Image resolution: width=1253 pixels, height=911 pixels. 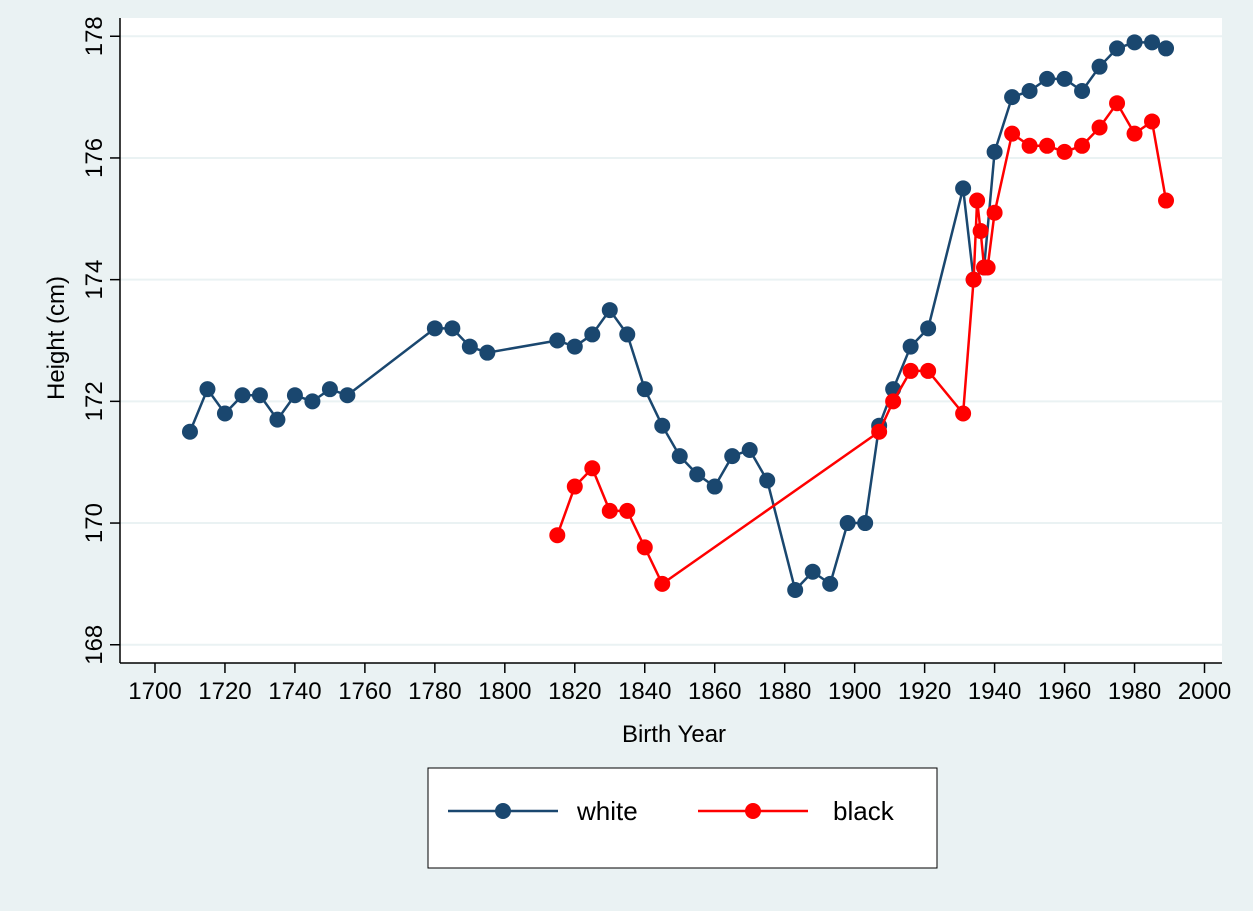 I want to click on x-tick-label: 1900, so click(x=854, y=691).